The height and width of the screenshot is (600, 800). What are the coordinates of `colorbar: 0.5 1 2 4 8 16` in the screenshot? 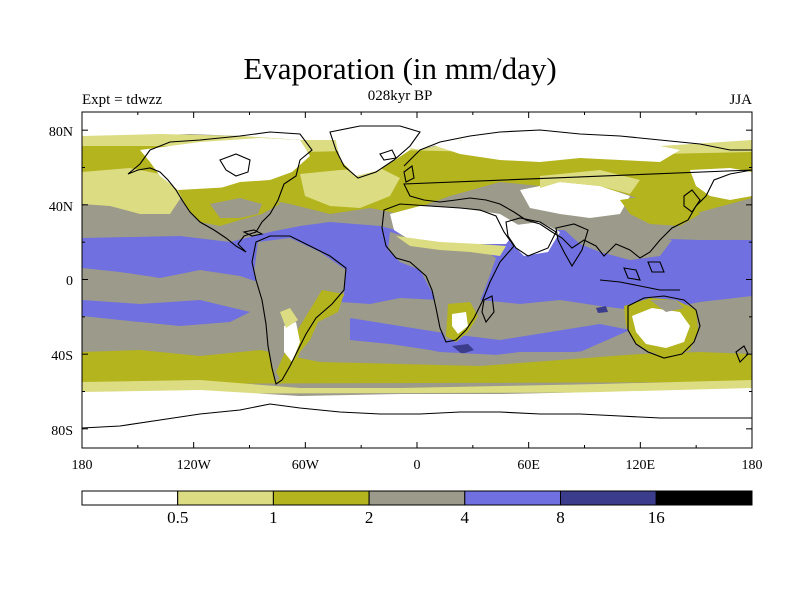 It's located at (417, 508).